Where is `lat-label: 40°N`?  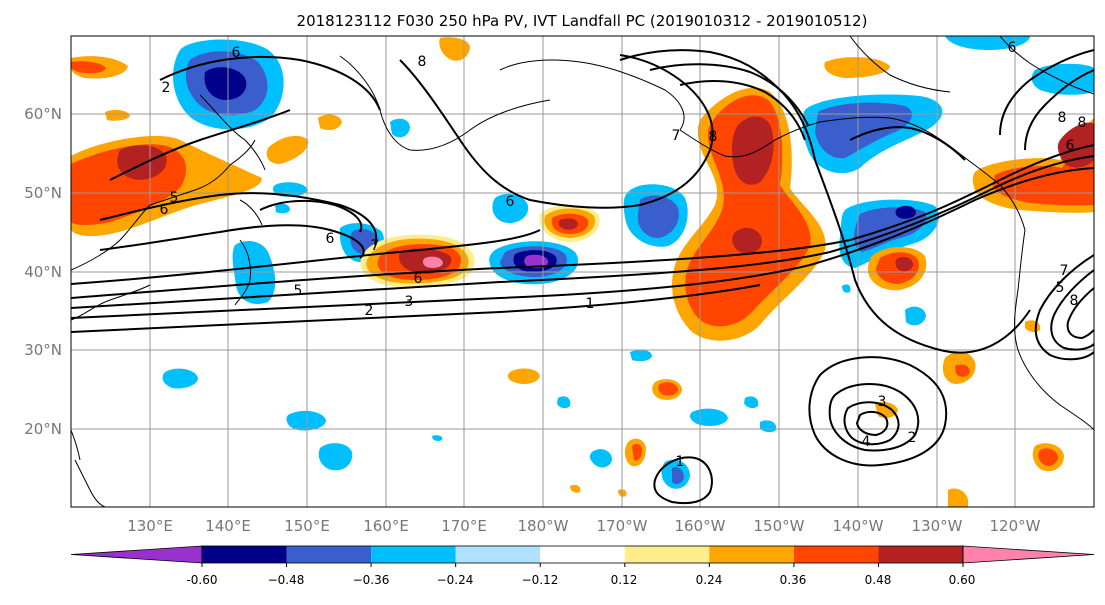 lat-label: 40°N is located at coordinates (43, 272).